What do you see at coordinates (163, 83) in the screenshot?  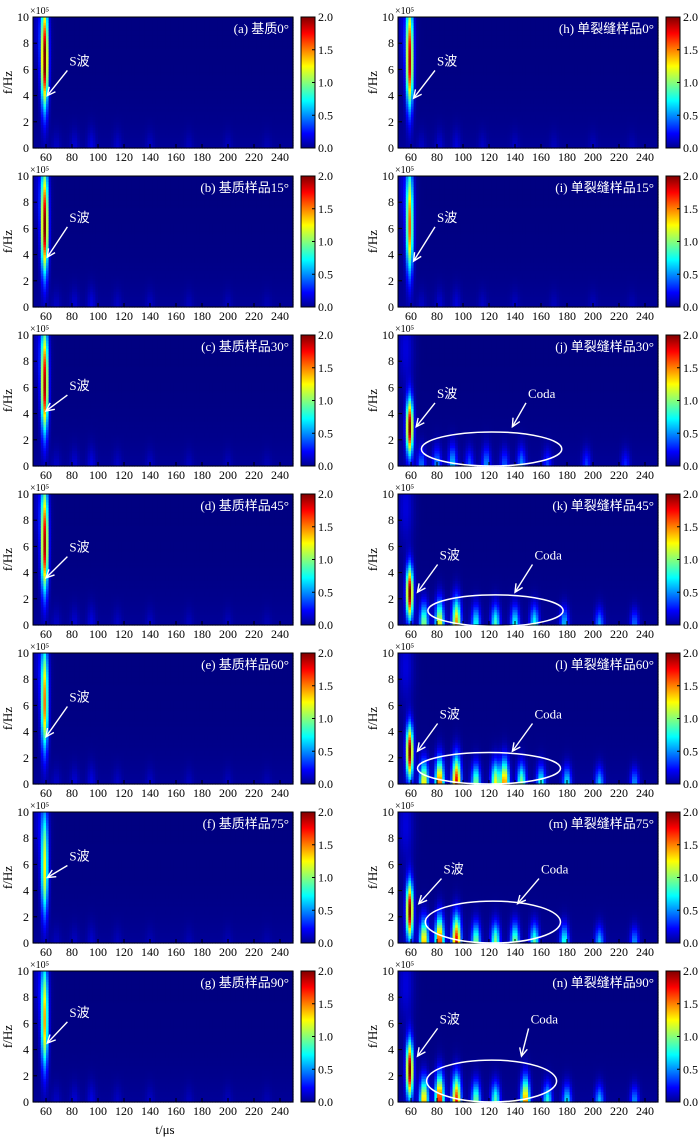 I see `heatmap-a` at bounding box center [163, 83].